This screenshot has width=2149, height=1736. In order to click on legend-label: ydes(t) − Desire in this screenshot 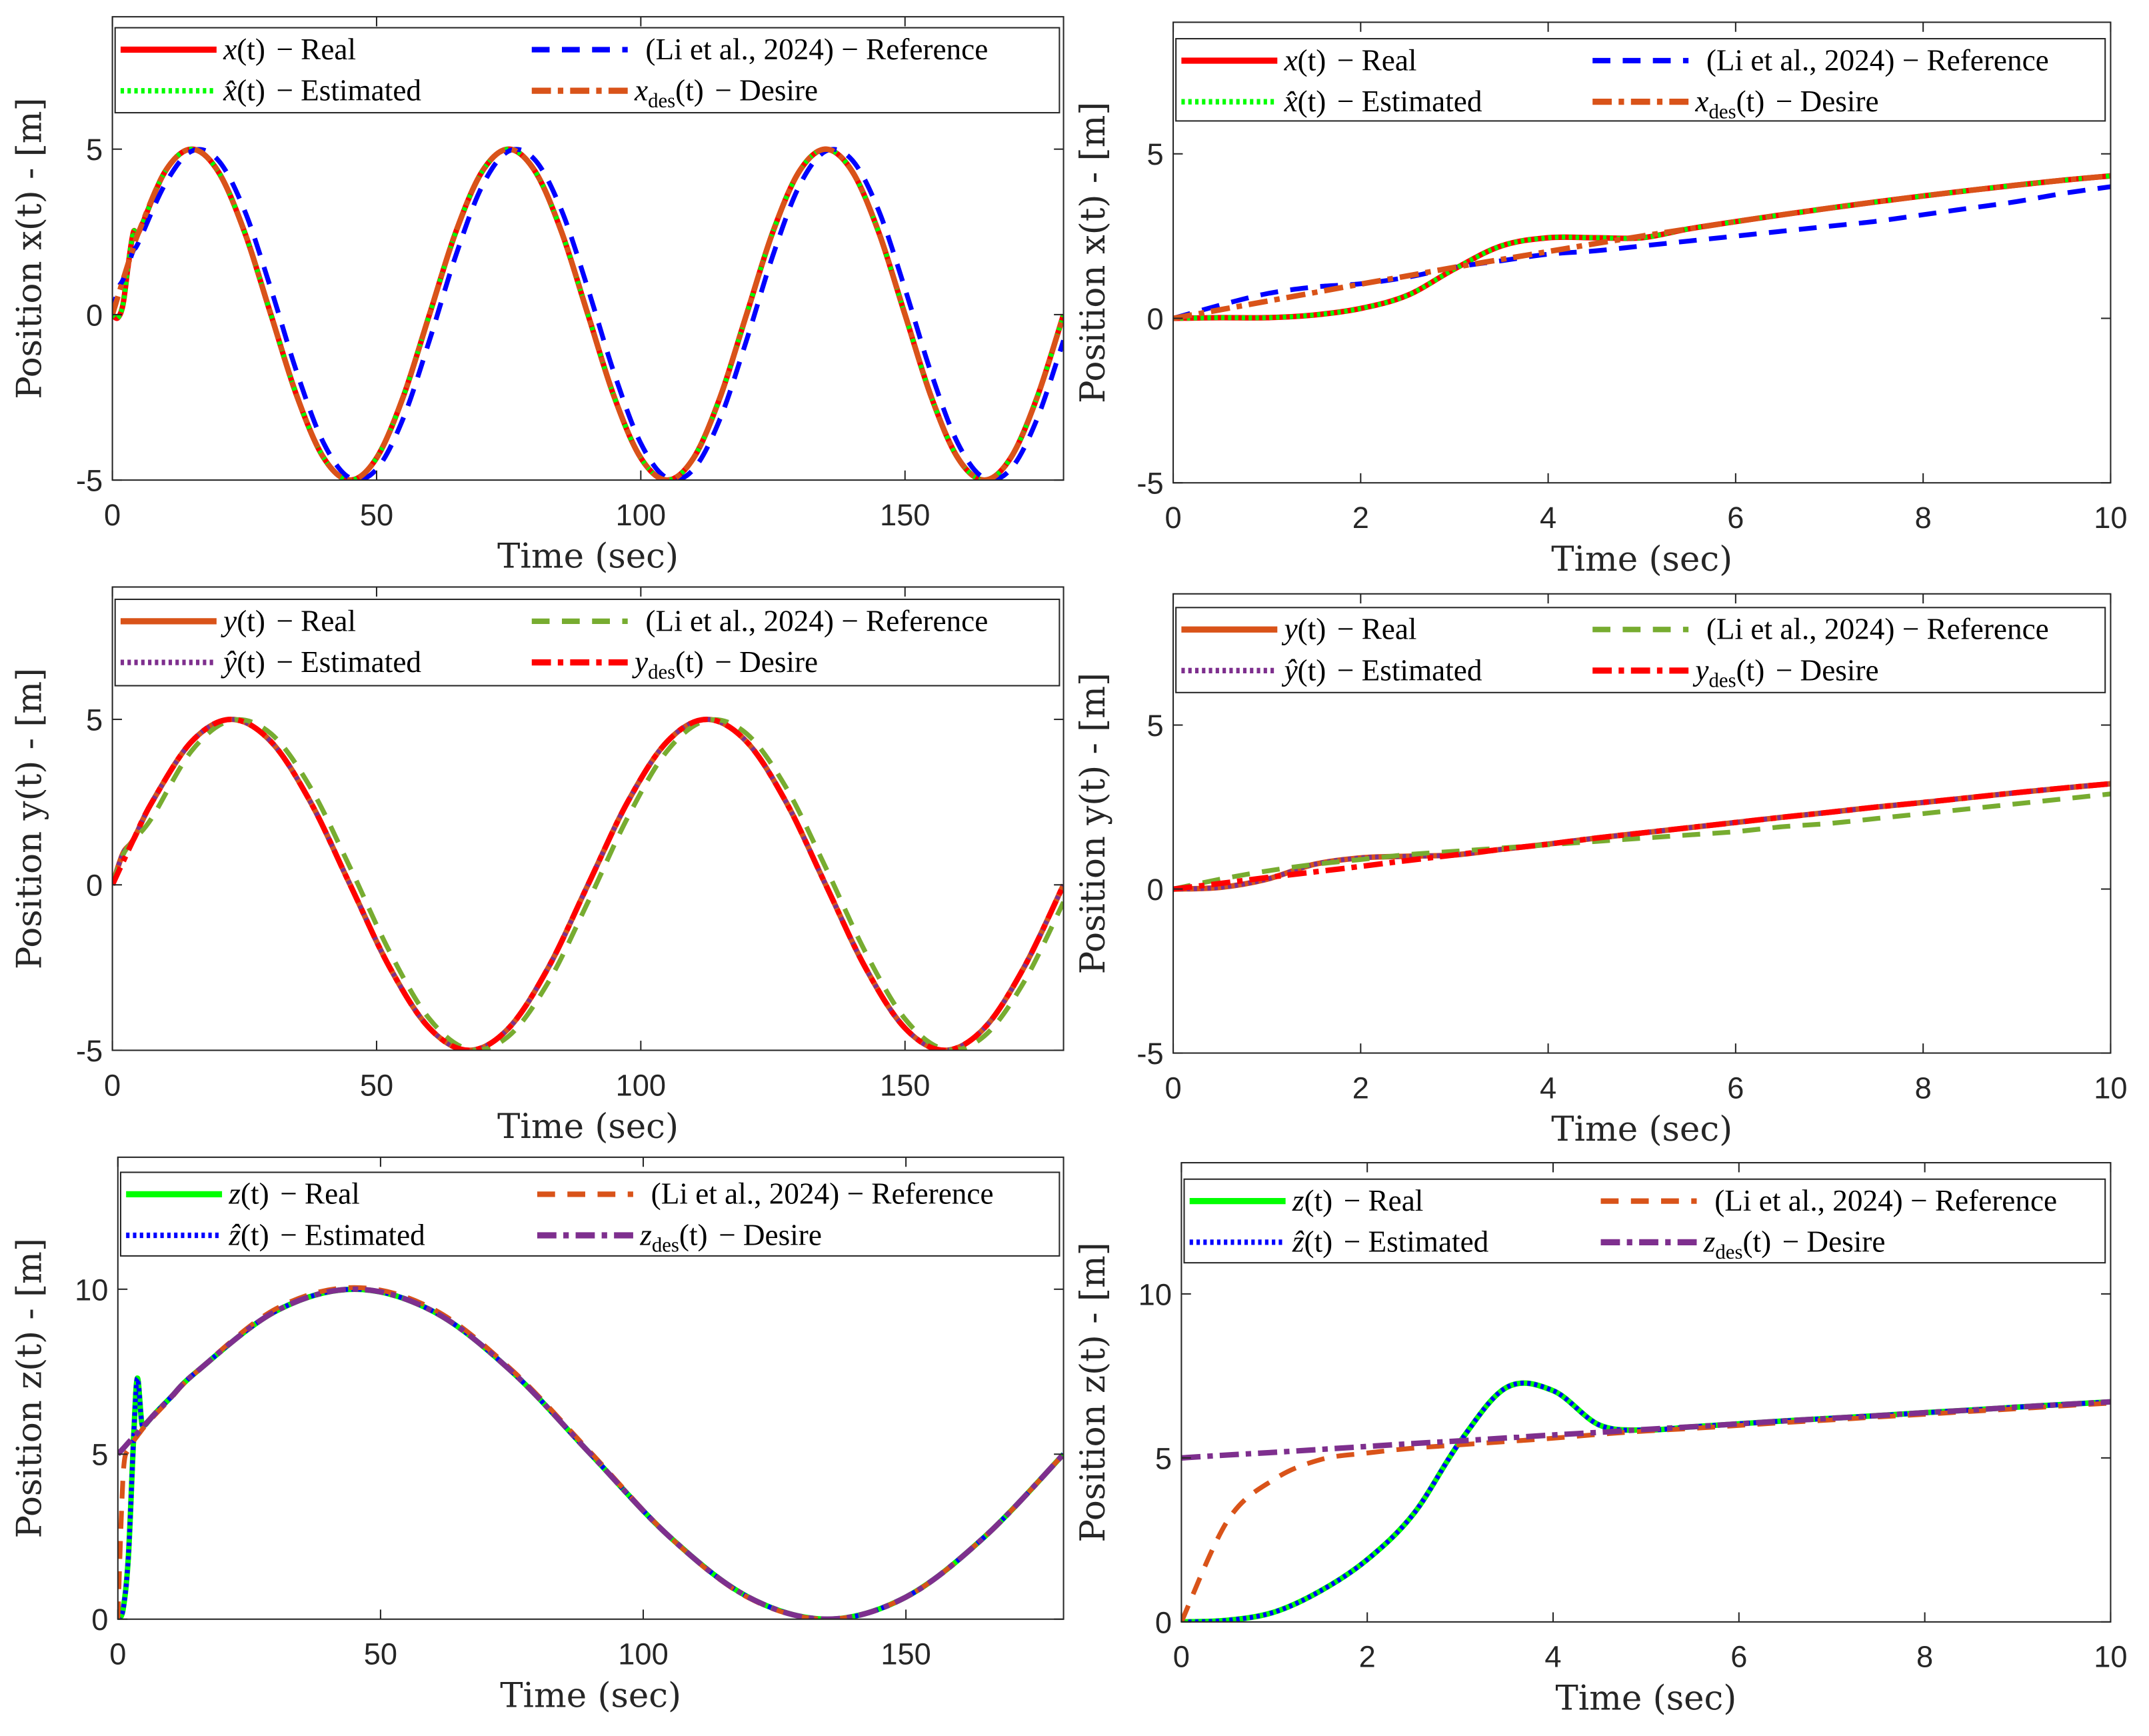, I will do `click(725, 664)`.